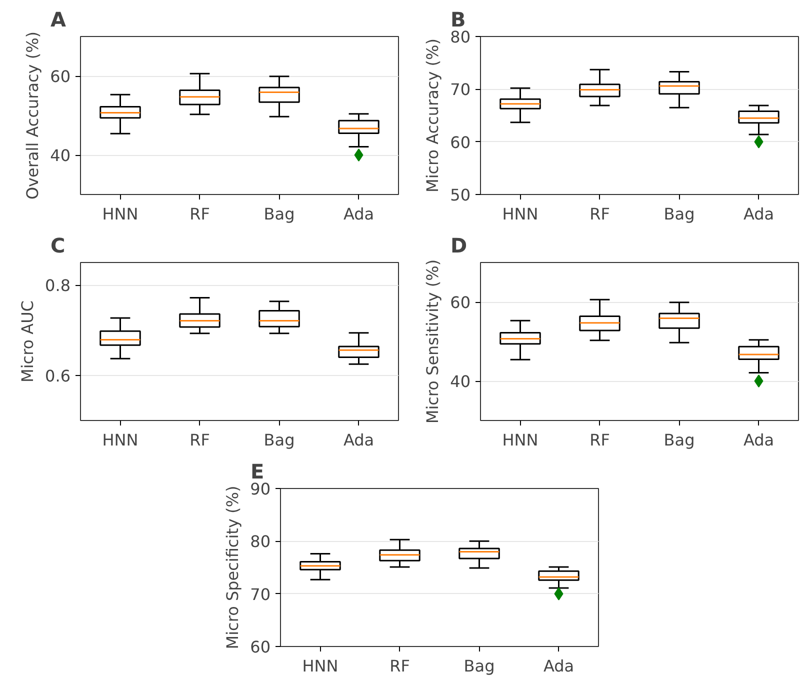 The image size is (801, 681). Describe the element at coordinates (459, 246) in the screenshot. I see `chart-title: D` at that location.